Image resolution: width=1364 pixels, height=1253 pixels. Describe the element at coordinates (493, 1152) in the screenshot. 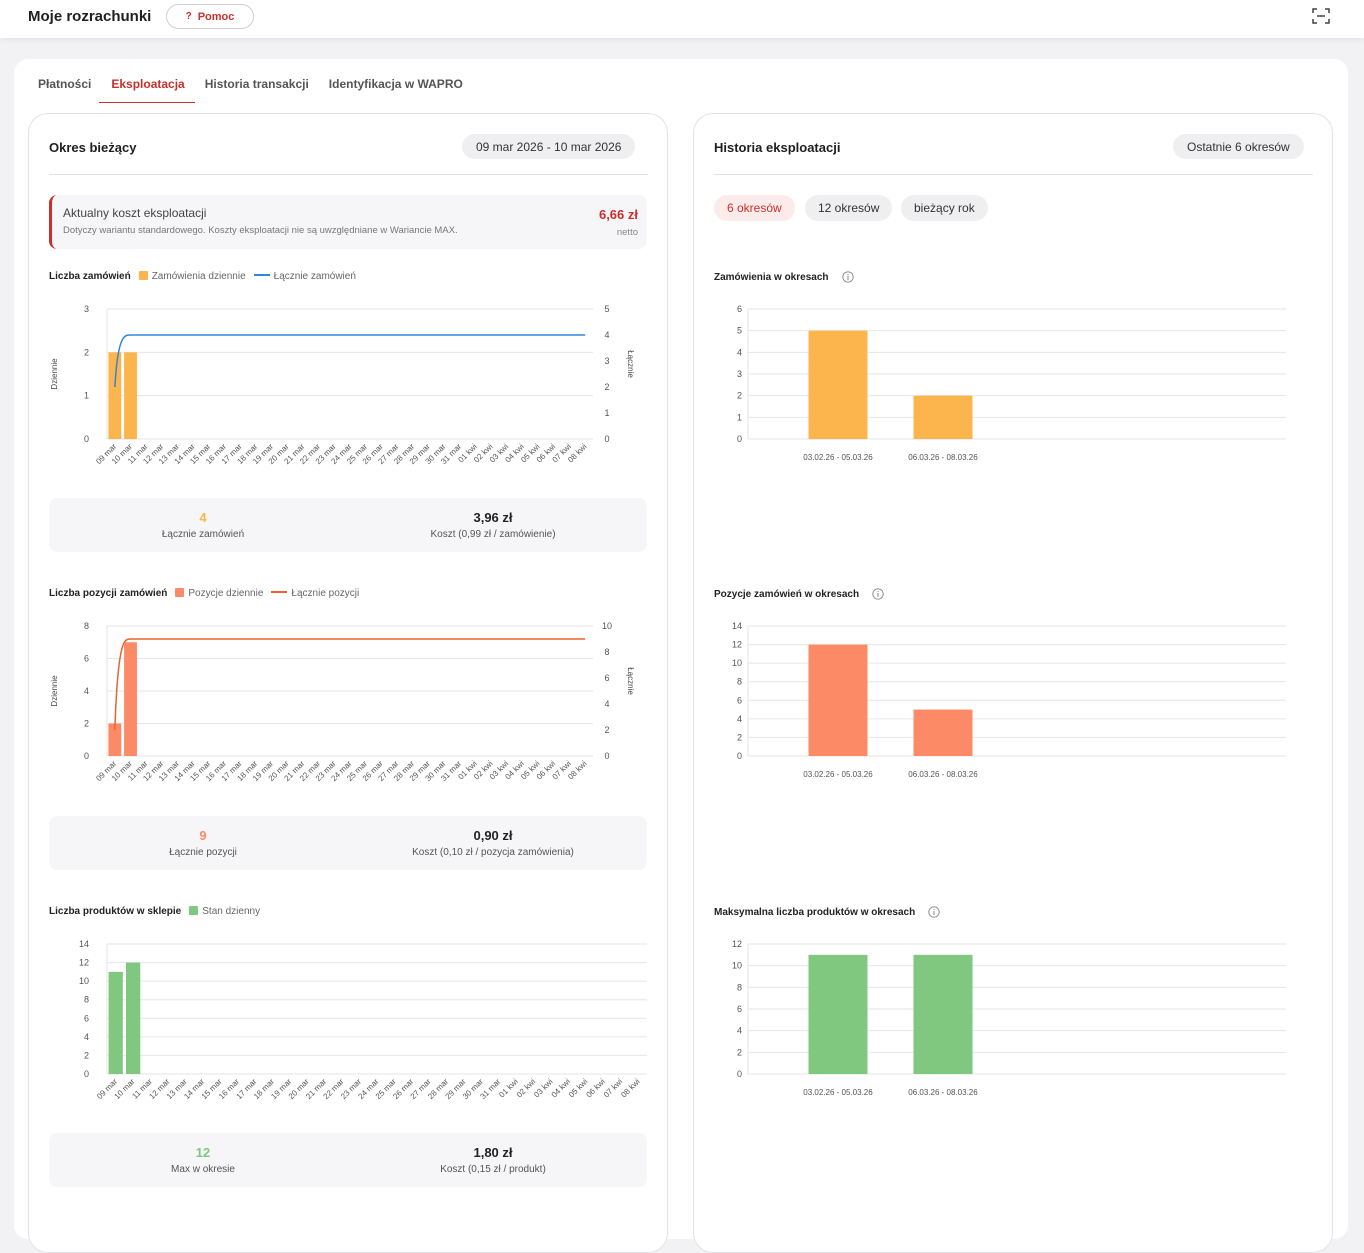

I see `summary-value: 1,80 zł` at that location.